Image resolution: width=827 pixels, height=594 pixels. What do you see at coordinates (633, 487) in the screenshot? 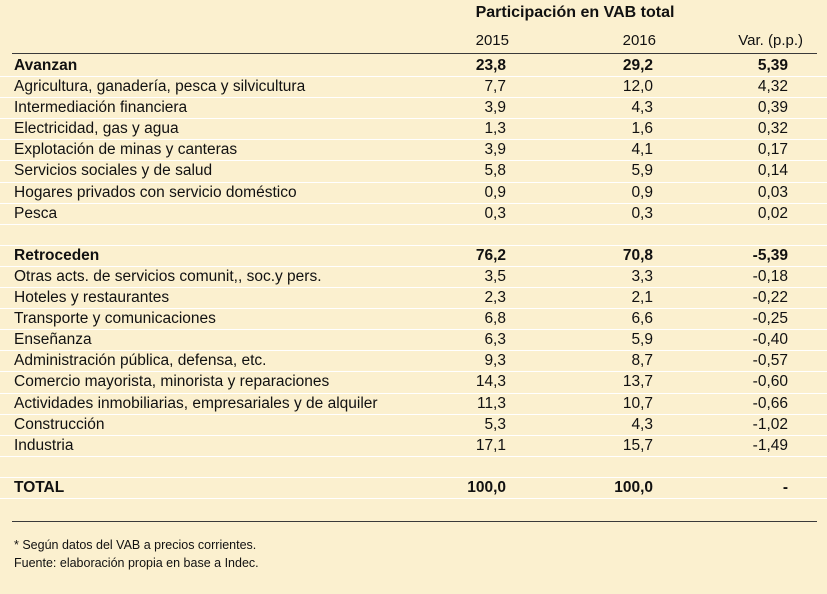
I see `cell-2016: 100,0` at bounding box center [633, 487].